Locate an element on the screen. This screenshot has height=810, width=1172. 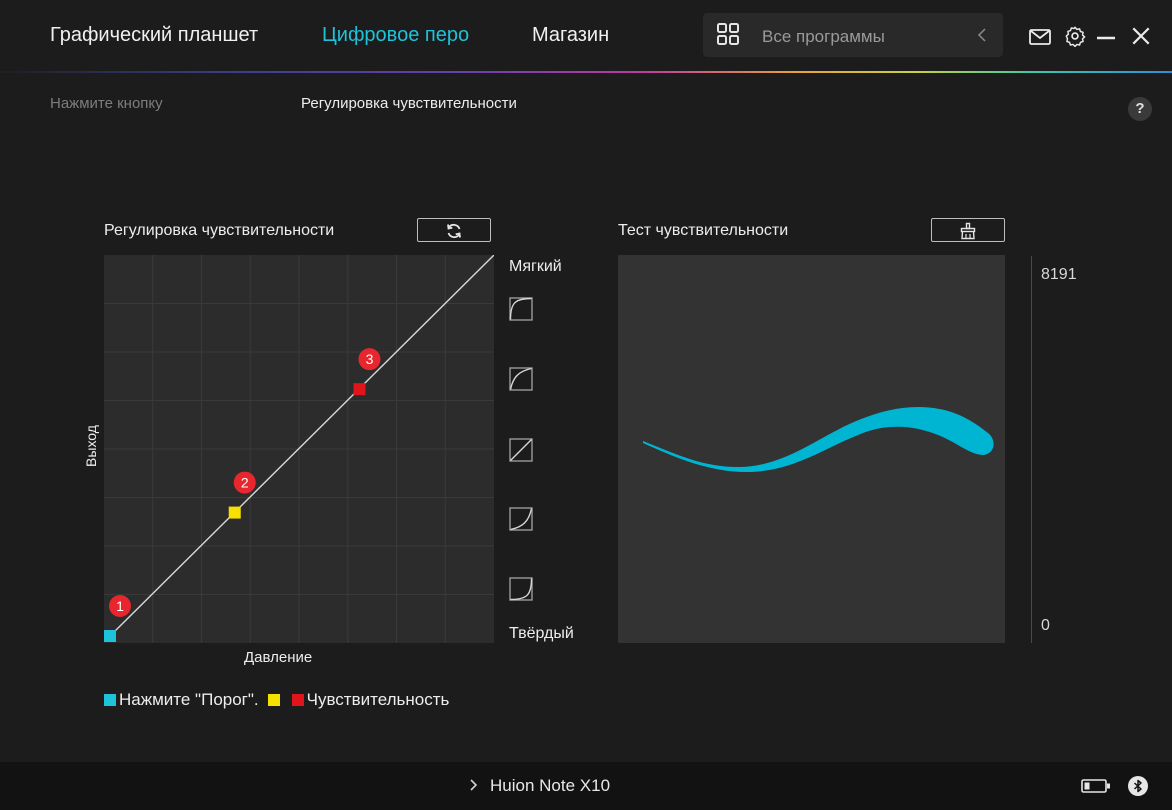
device-selector: Huion Note X10 is located at coordinates (540, 786).